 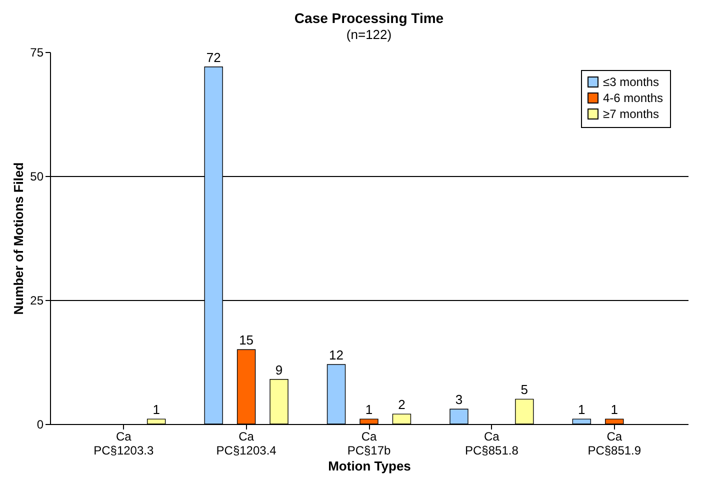 What do you see at coordinates (402, 404) in the screenshot?
I see `data-label: 2` at bounding box center [402, 404].